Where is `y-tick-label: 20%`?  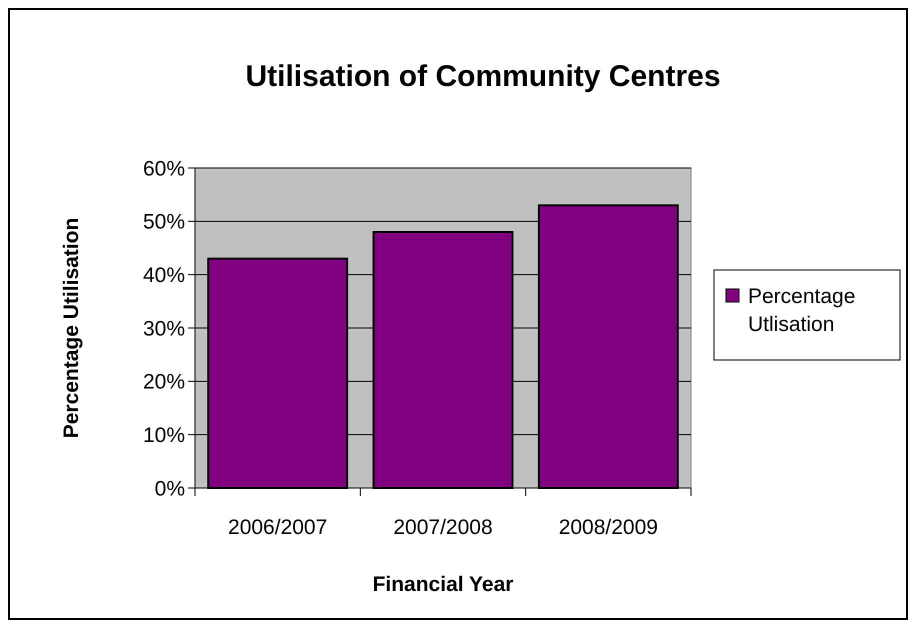 y-tick-label: 20% is located at coordinates (163, 382).